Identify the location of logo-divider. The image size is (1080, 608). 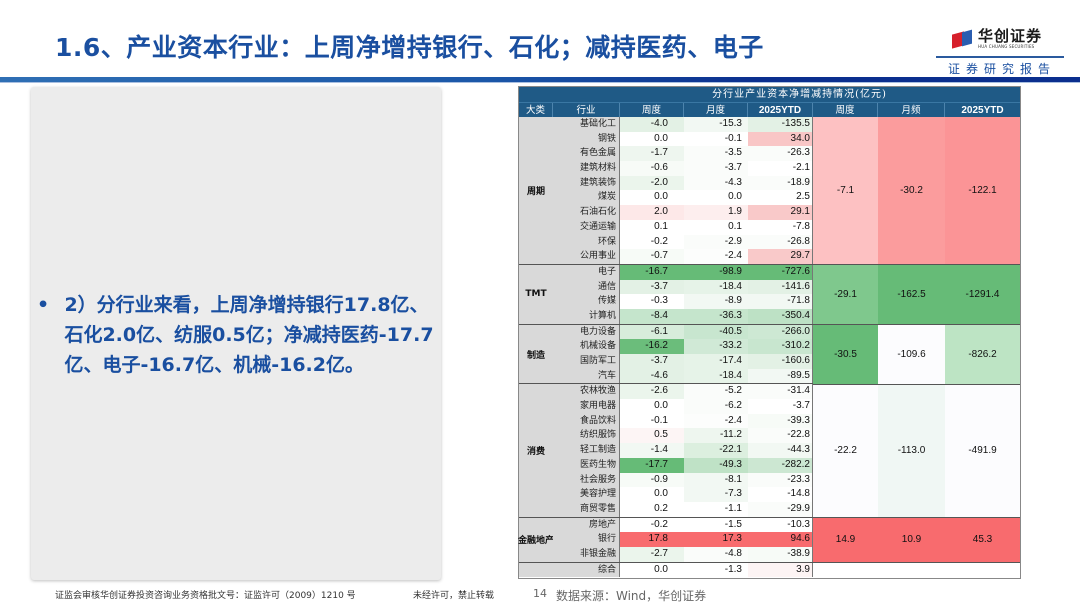
(1000, 57).